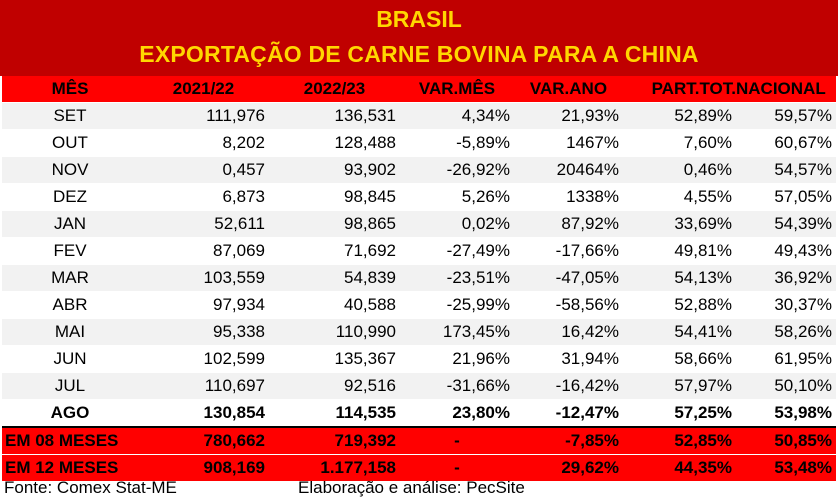 This screenshot has height=504, width=838. I want to click on value-cell: 57,05%, so click(786, 197).